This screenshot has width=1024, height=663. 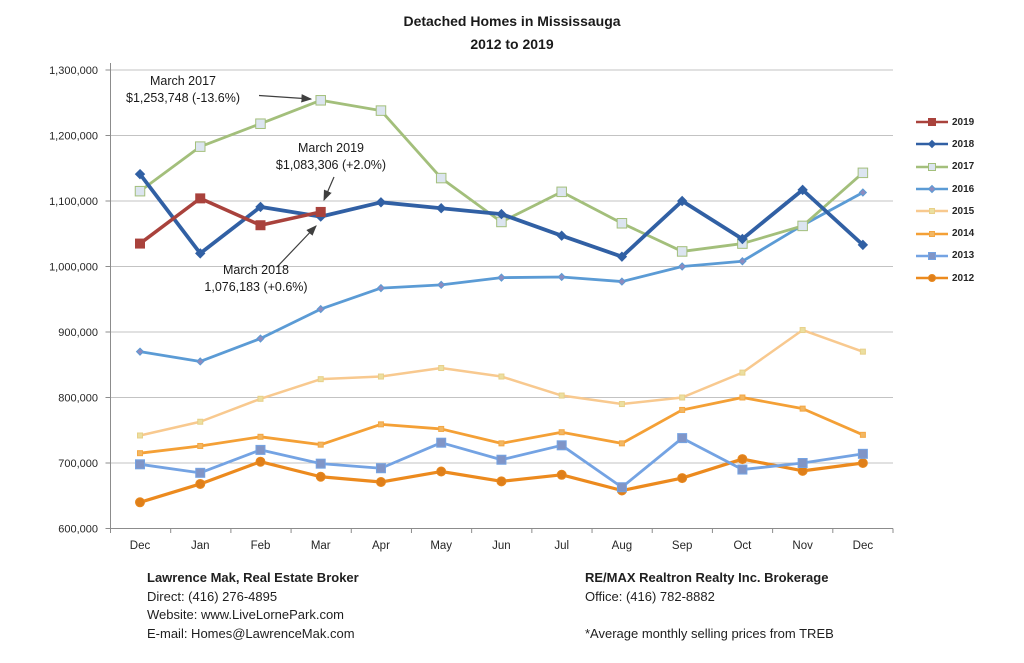 I want to click on legend-label-2014: 2014, so click(x=963, y=234).